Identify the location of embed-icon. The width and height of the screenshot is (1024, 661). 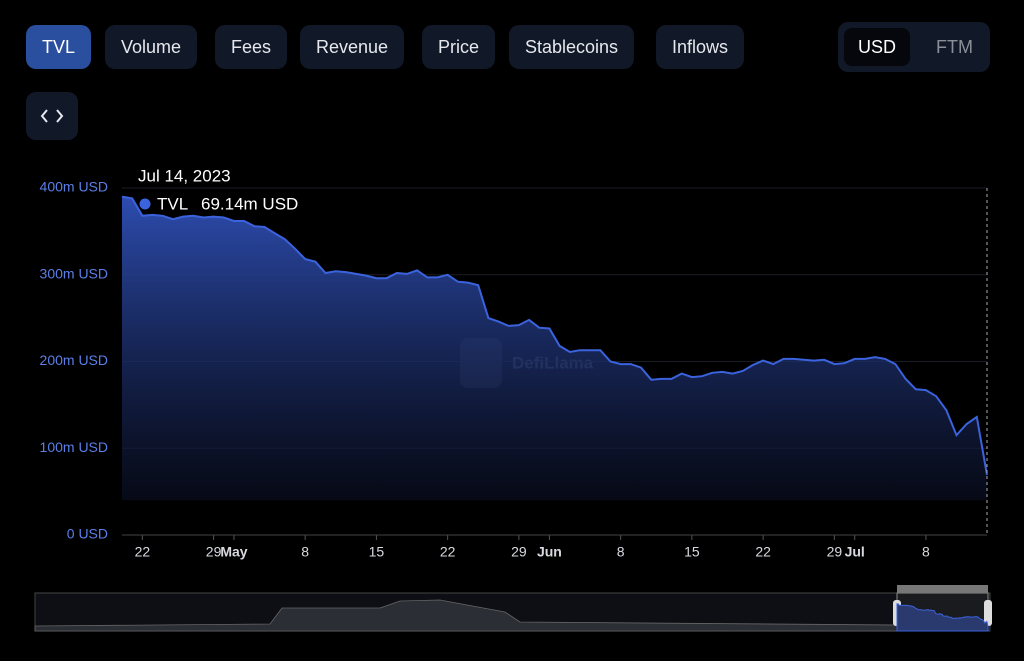
(52, 116).